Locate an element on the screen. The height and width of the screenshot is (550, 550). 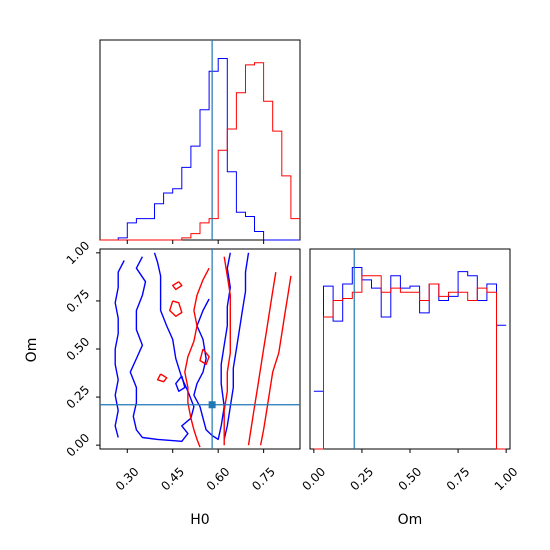
om-y-tick-label-4: 1.00 is located at coordinates (78, 252).